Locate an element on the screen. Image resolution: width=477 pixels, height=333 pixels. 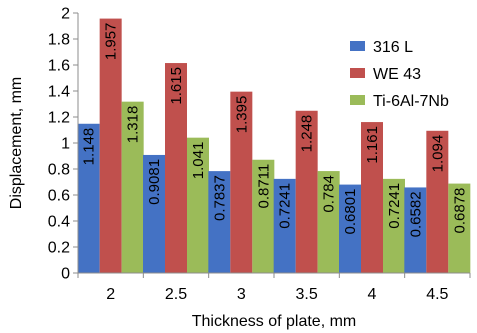
y-tick-label: 1.6 is located at coordinates (59, 66).